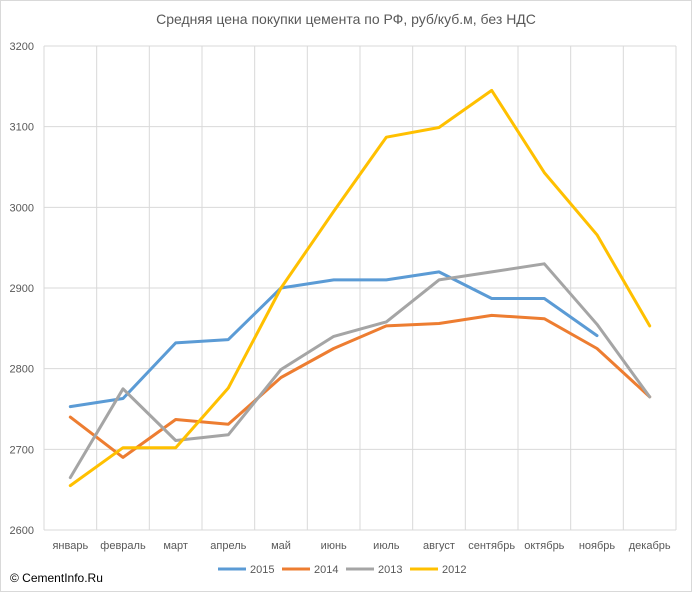 This screenshot has height=592, width=692. What do you see at coordinates (650, 546) in the screenshot?
I see `x-tick-label: декабрь` at bounding box center [650, 546].